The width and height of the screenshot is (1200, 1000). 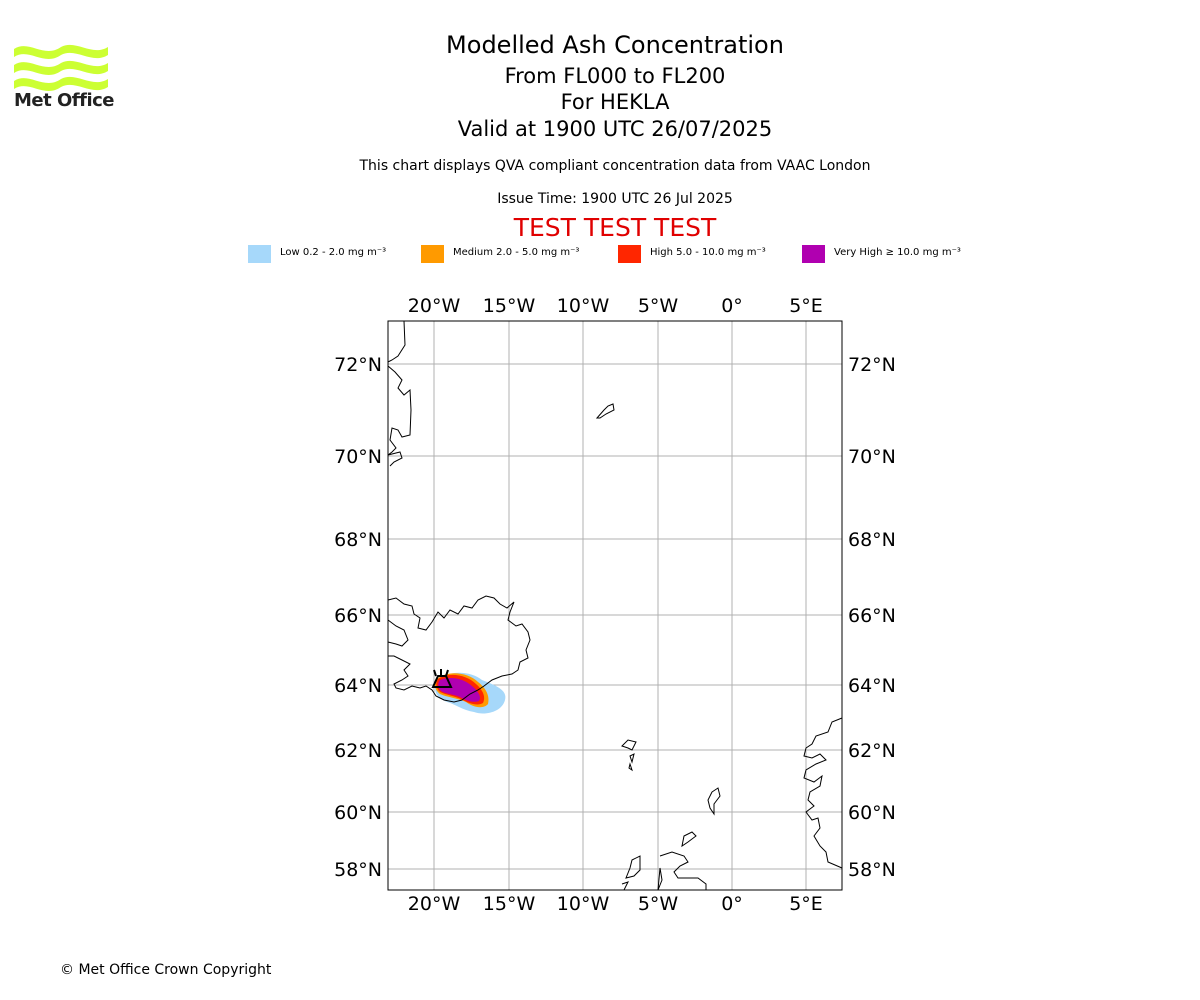 I want to click on coast-scotland, so click(x=664, y=861).